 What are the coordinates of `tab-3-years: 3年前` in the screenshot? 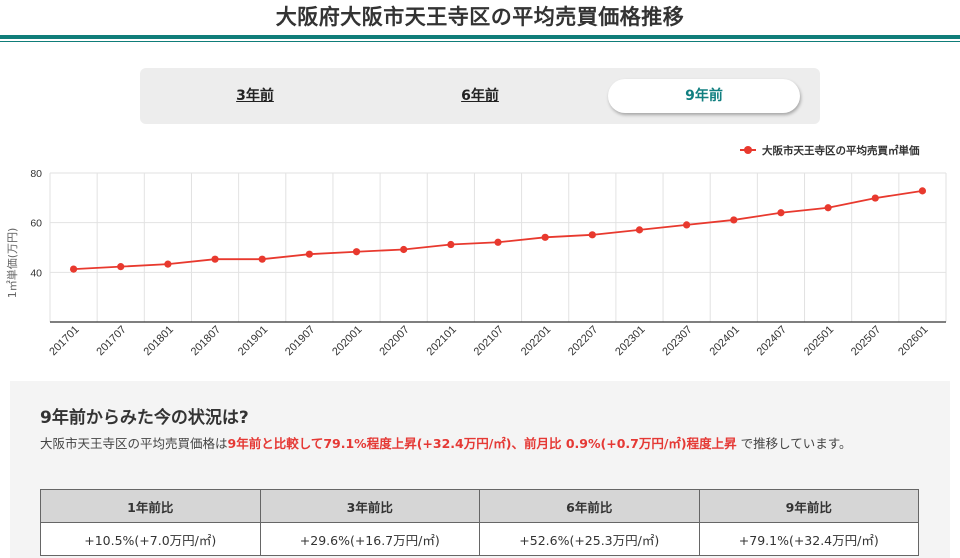 It's located at (255, 96).